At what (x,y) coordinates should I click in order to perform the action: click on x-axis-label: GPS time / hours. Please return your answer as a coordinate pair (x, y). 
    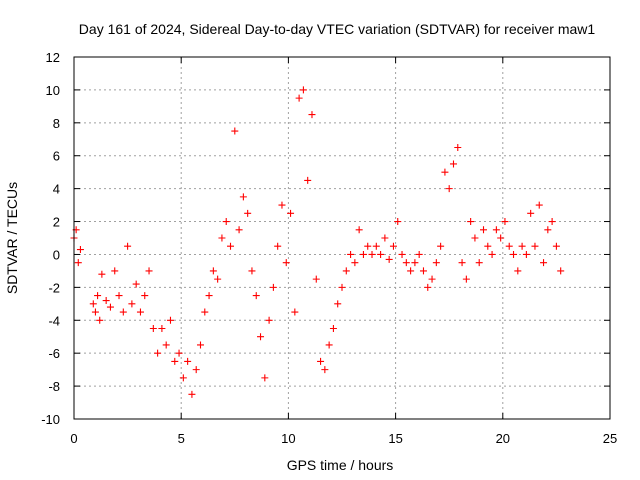
    Looking at the image, I should click on (340, 465).